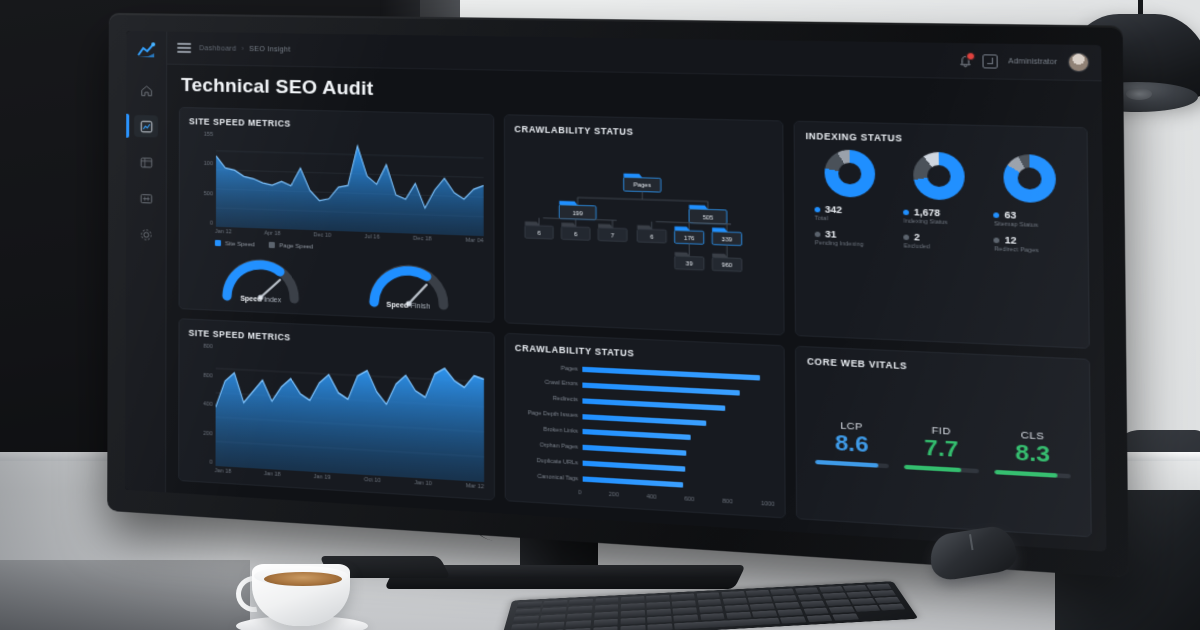  Describe the element at coordinates (967, 59) in the screenshot. I see `notification-bell-icon` at that location.